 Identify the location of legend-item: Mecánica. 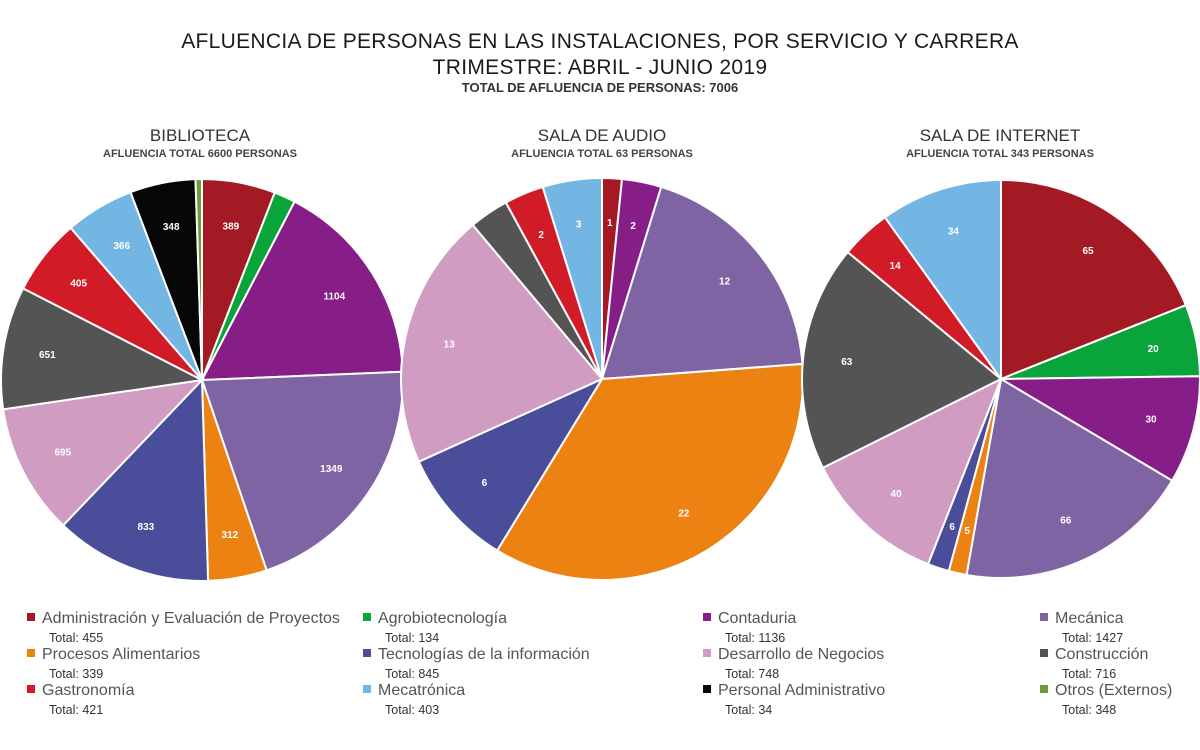
(1081, 619).